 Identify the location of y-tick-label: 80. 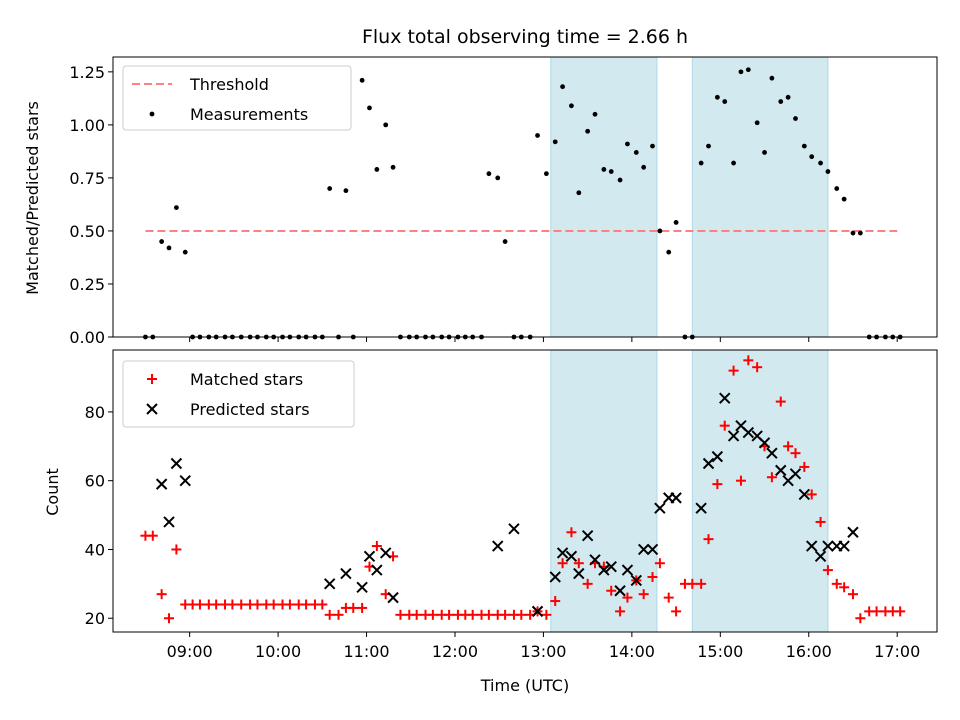
(95, 412).